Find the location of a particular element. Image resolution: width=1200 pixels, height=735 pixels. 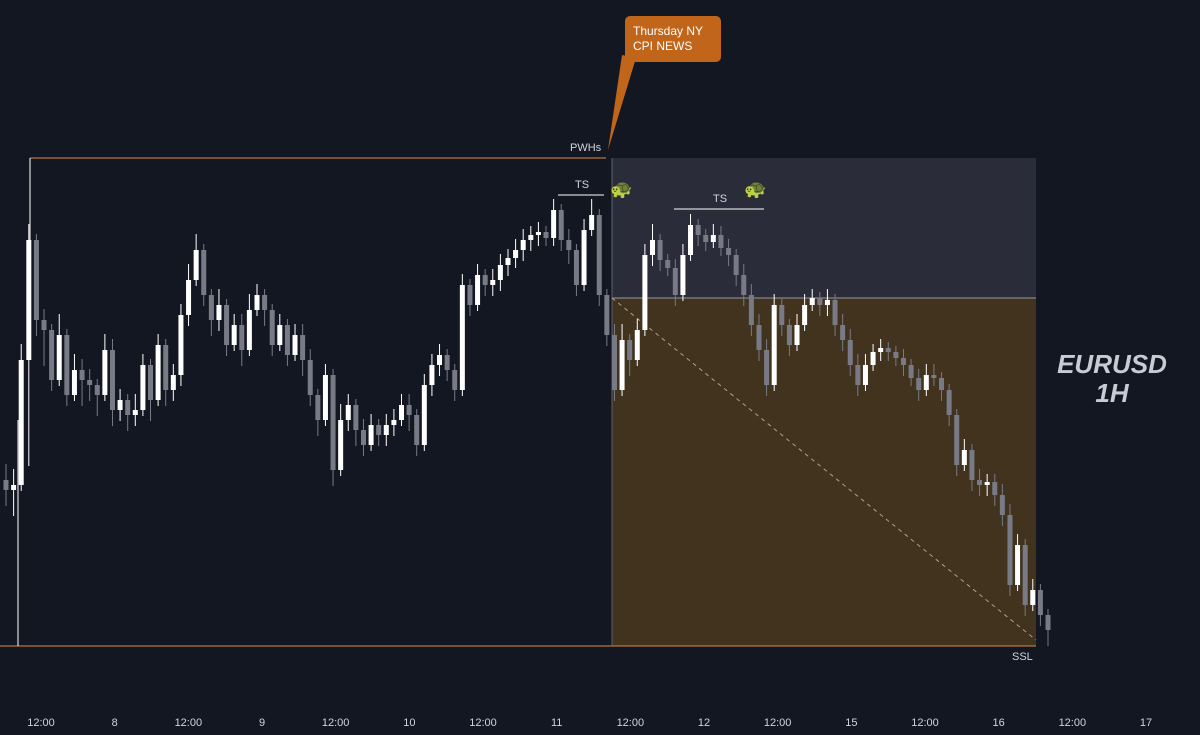

x-tick-label: 10 is located at coordinates (409, 723).